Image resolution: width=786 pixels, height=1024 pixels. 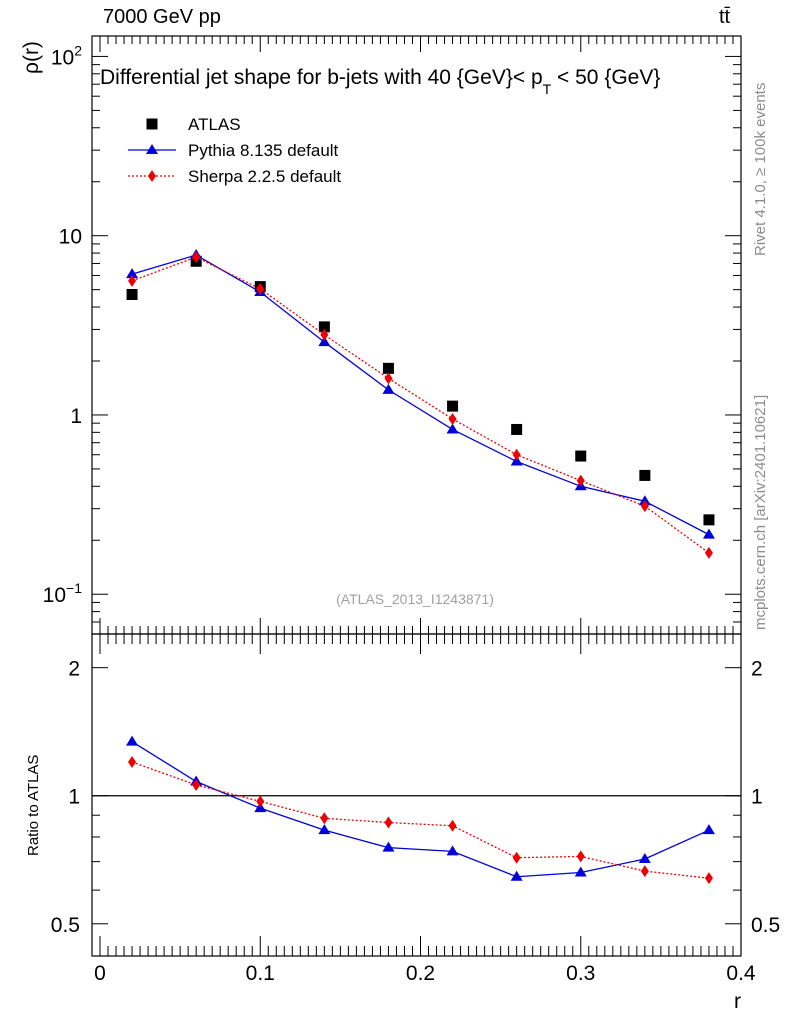 What do you see at coordinates (65, 925) in the screenshot?
I see `ratio-y-tick-label: 0.5` at bounding box center [65, 925].